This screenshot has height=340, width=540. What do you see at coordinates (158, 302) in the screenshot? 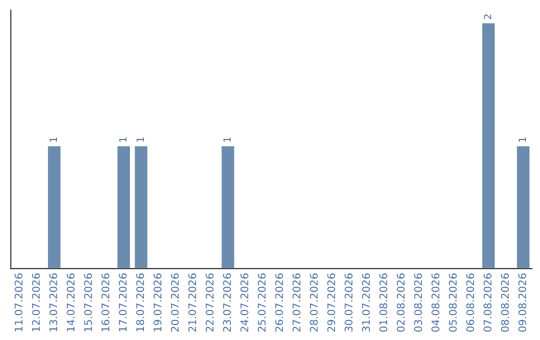
I see `x-tick-label: 19.07.2026` at bounding box center [158, 302].